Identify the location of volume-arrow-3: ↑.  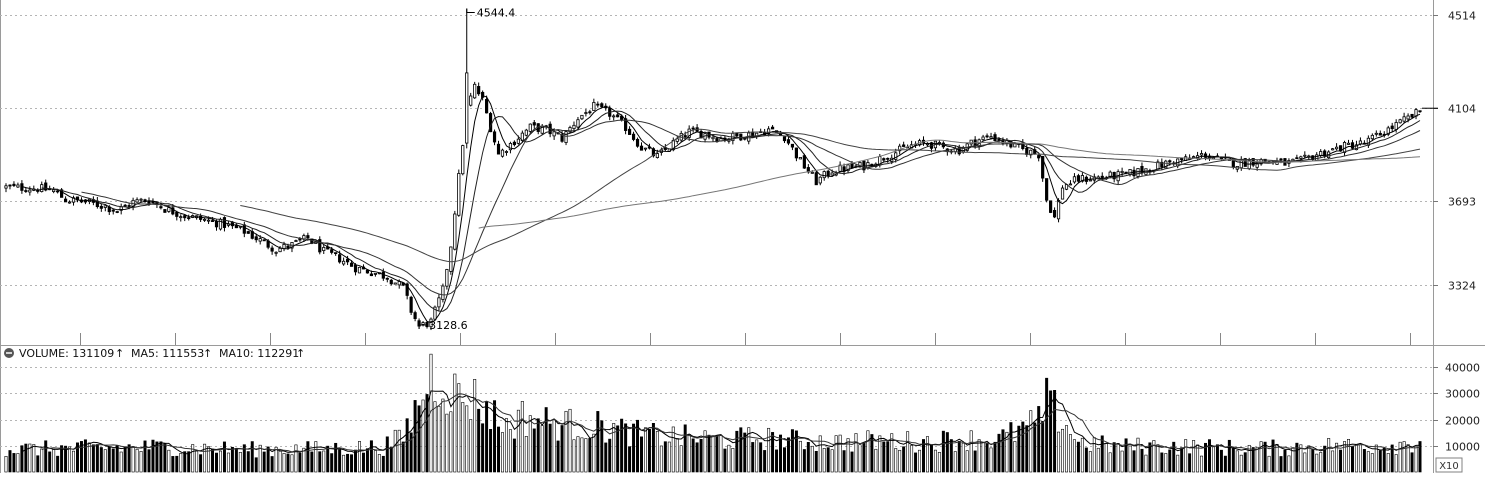
(300, 353).